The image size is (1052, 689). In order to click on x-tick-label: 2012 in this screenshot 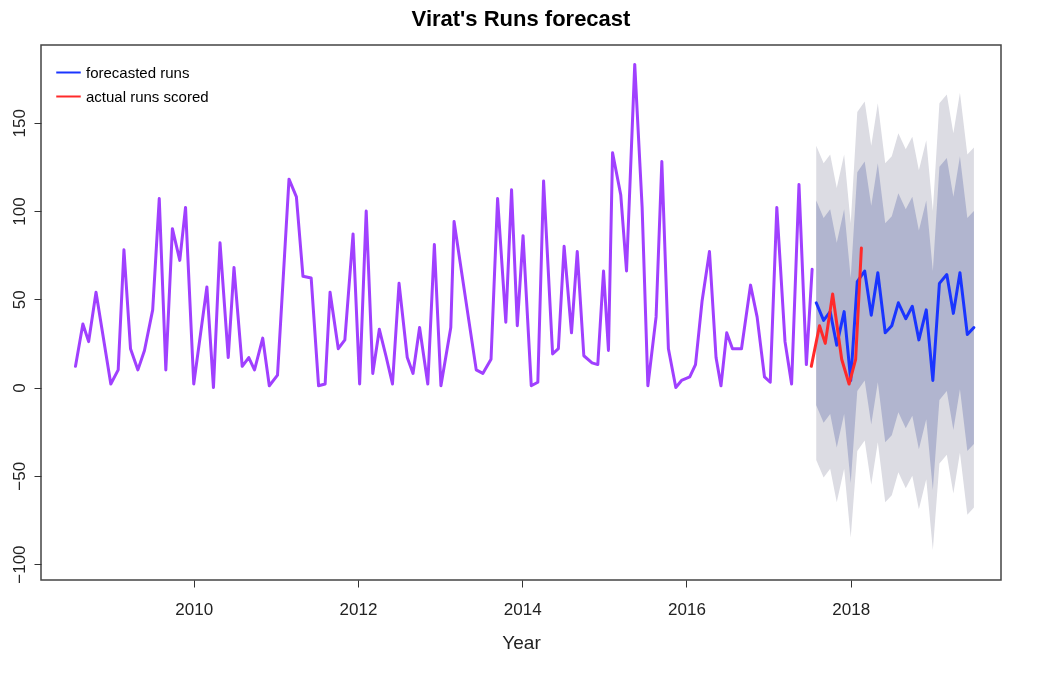, I will do `click(358, 609)`.